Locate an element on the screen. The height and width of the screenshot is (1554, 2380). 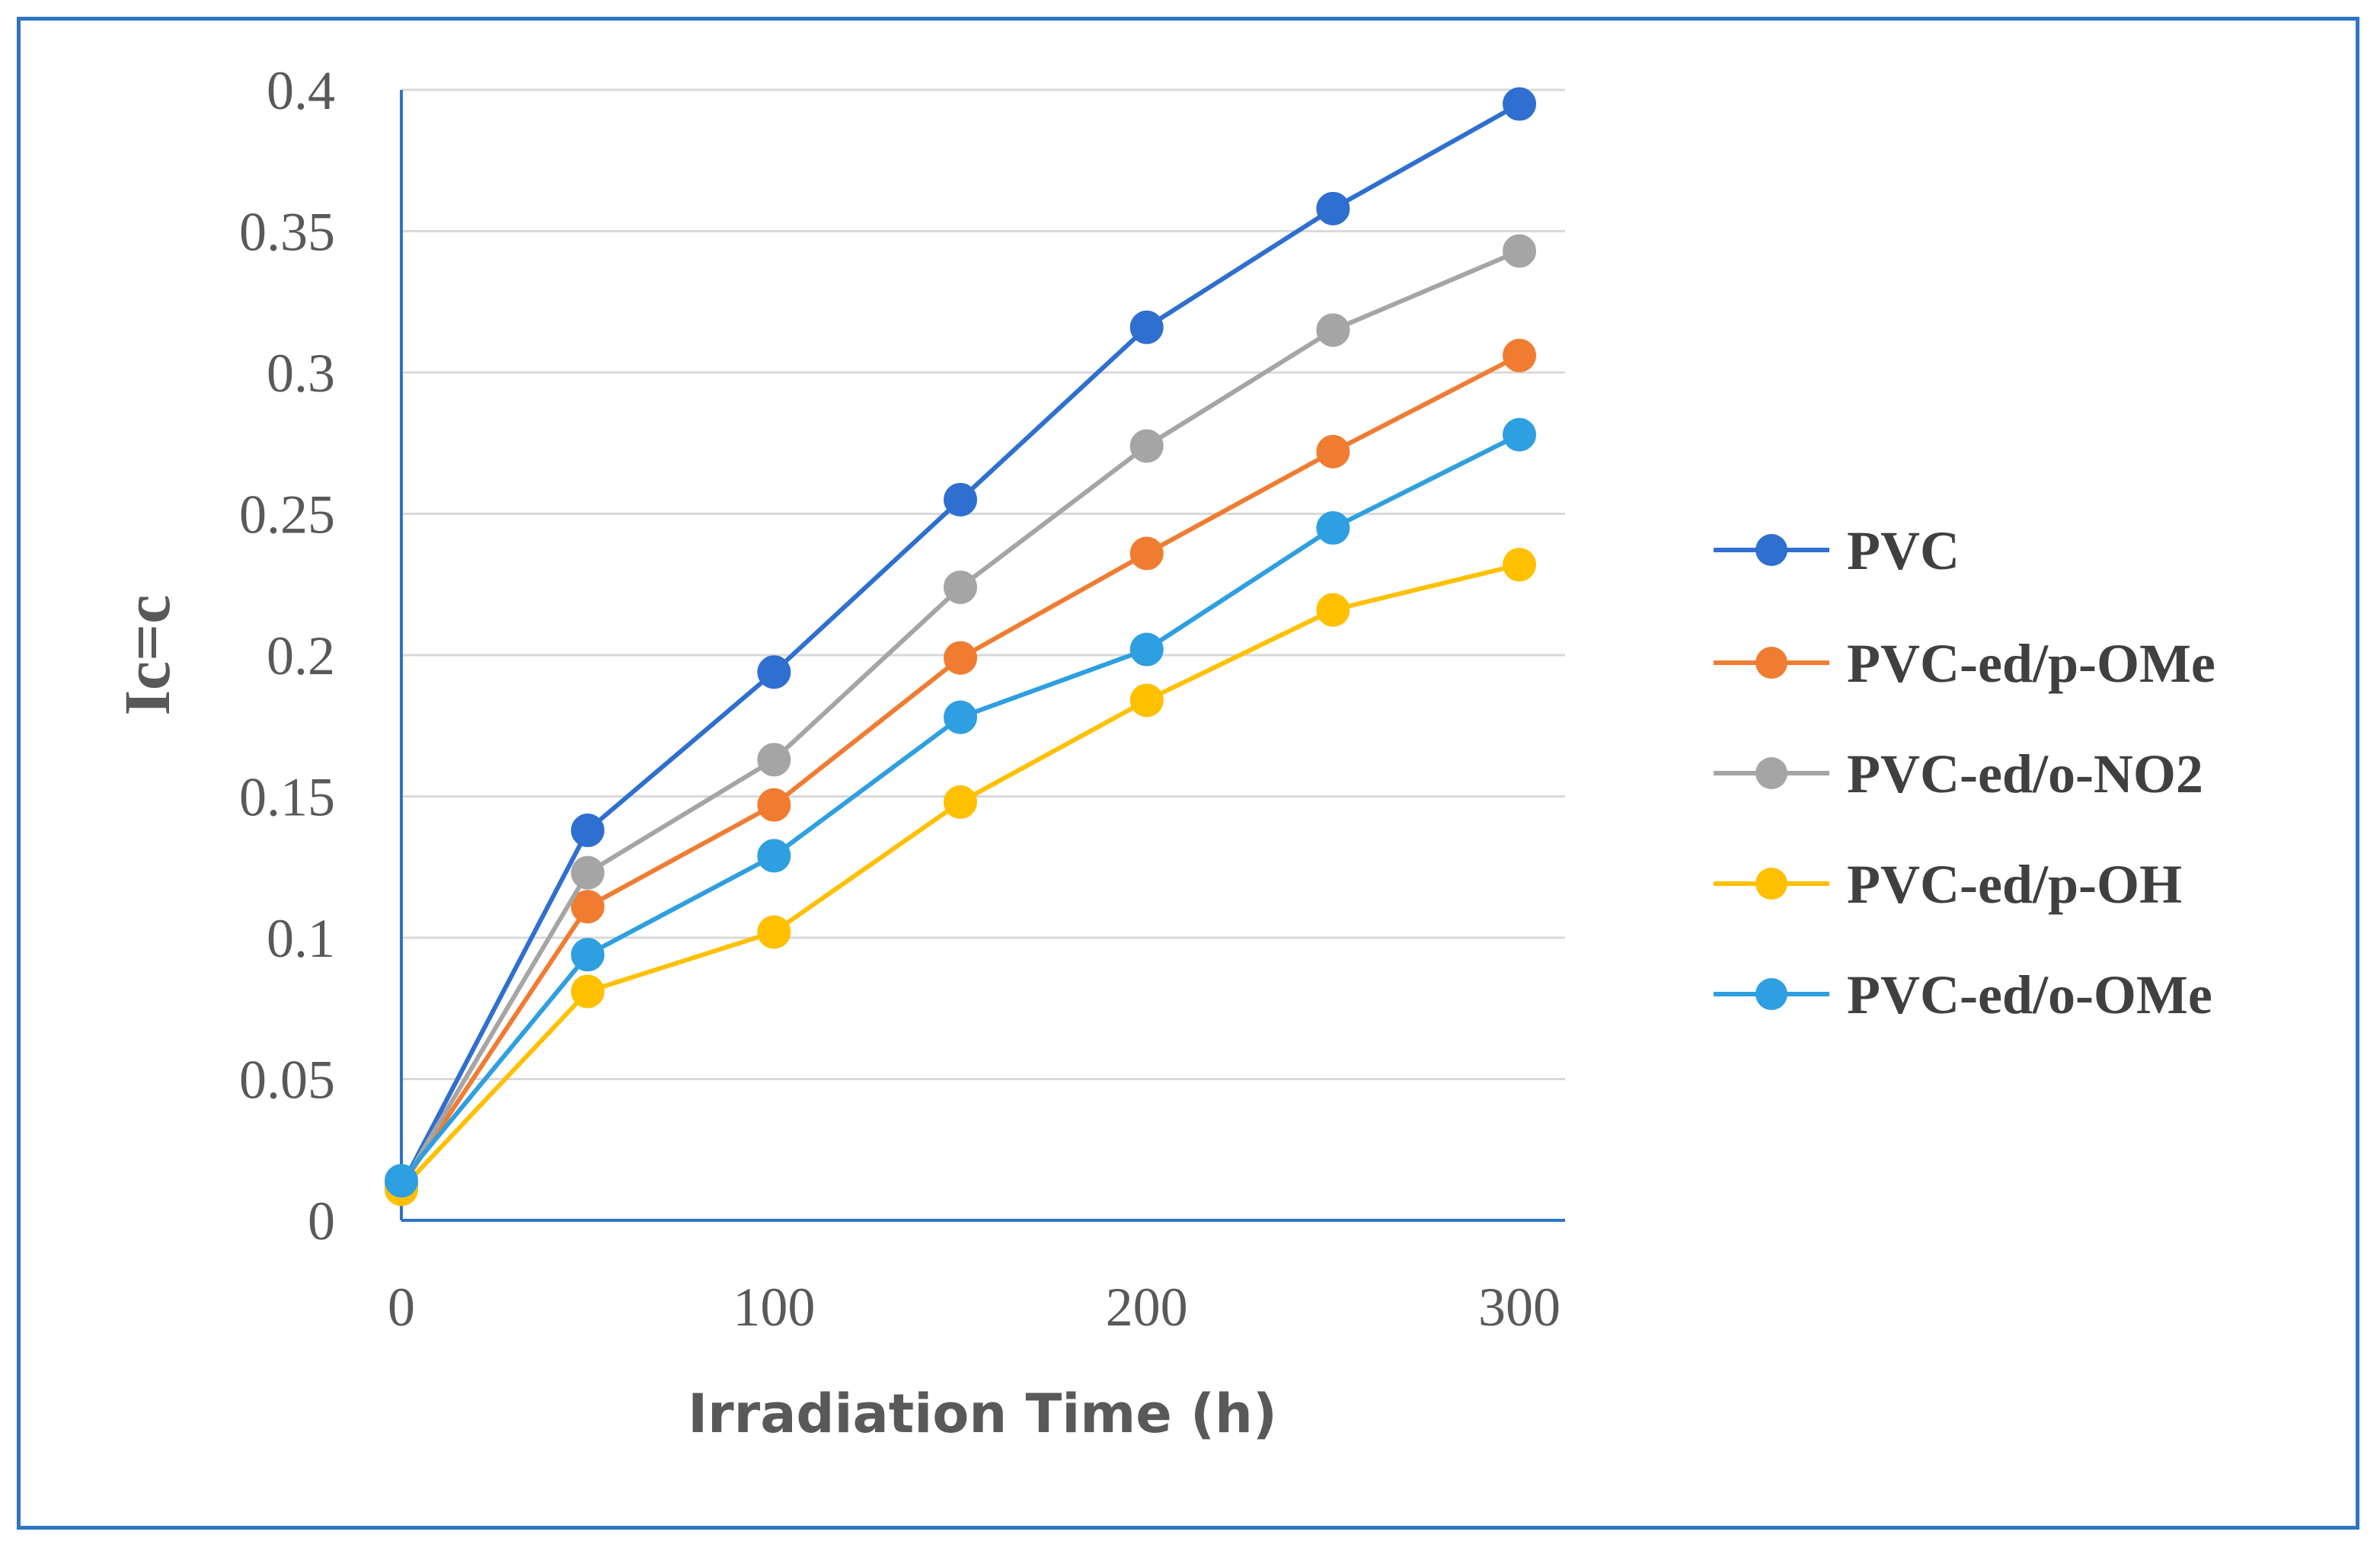
legend-label: PVC-ed/p-OH is located at coordinates (2015, 884).